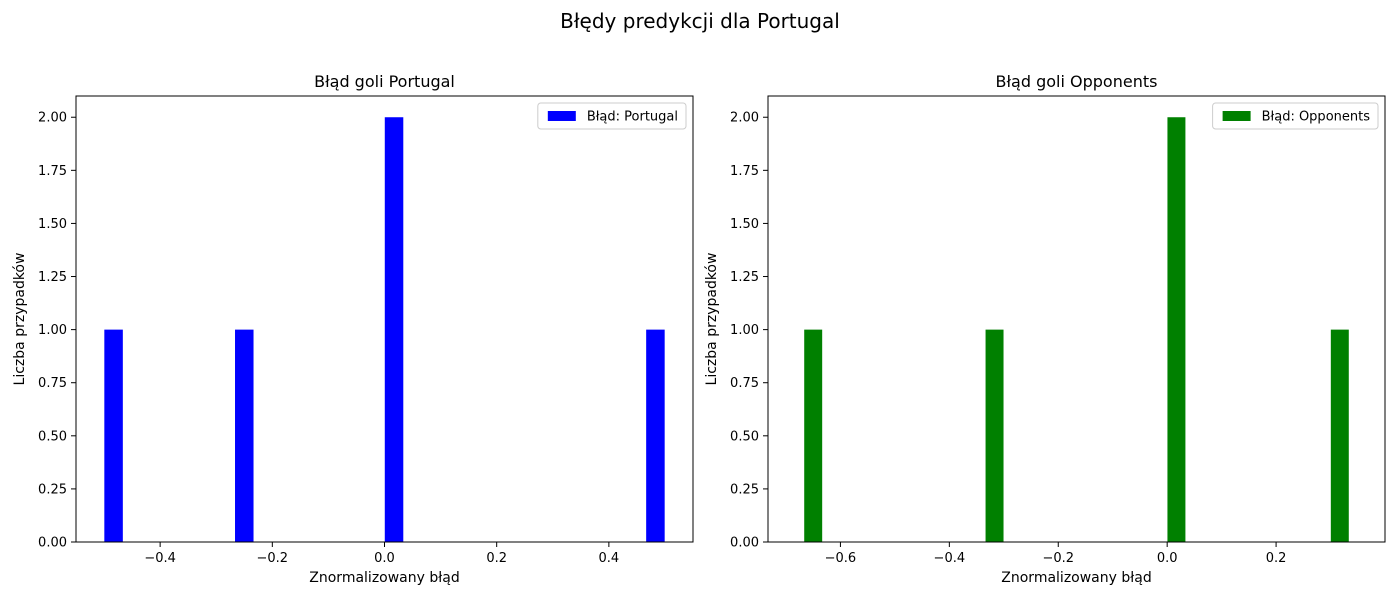 The height and width of the screenshot is (600, 1400). I want to click on legend: Błąd: Portugal, so click(612, 116).